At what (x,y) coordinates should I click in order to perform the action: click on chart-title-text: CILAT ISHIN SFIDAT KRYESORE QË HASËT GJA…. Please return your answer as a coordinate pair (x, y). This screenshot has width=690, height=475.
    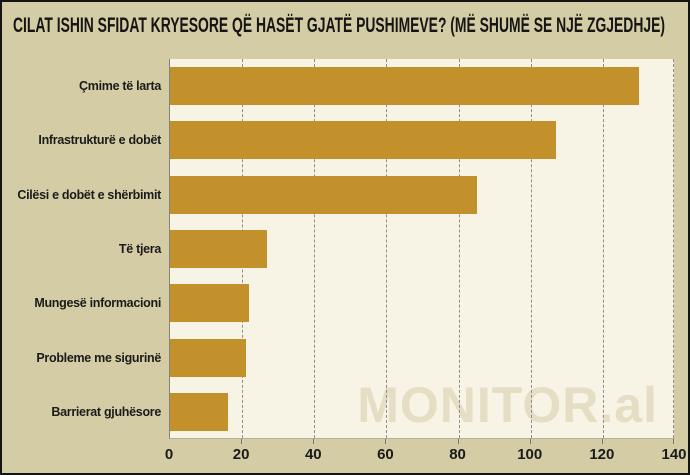
    Looking at the image, I should click on (339, 25).